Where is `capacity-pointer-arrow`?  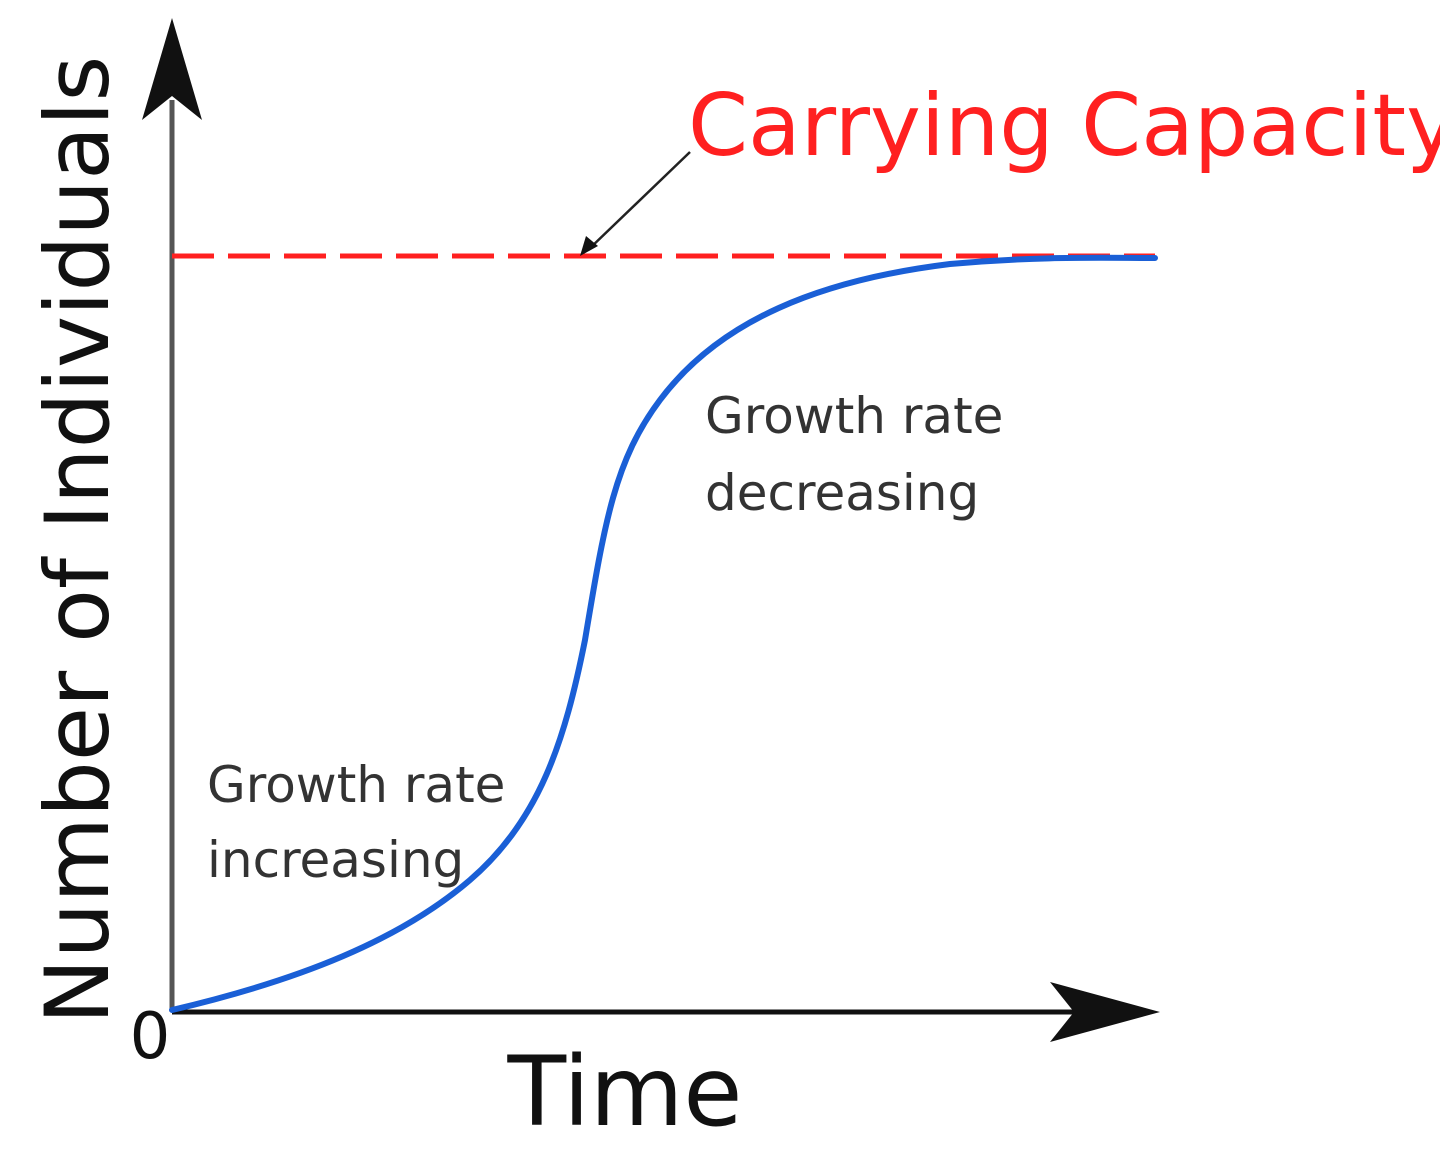 capacity-pointer-arrow is located at coordinates (639, 201).